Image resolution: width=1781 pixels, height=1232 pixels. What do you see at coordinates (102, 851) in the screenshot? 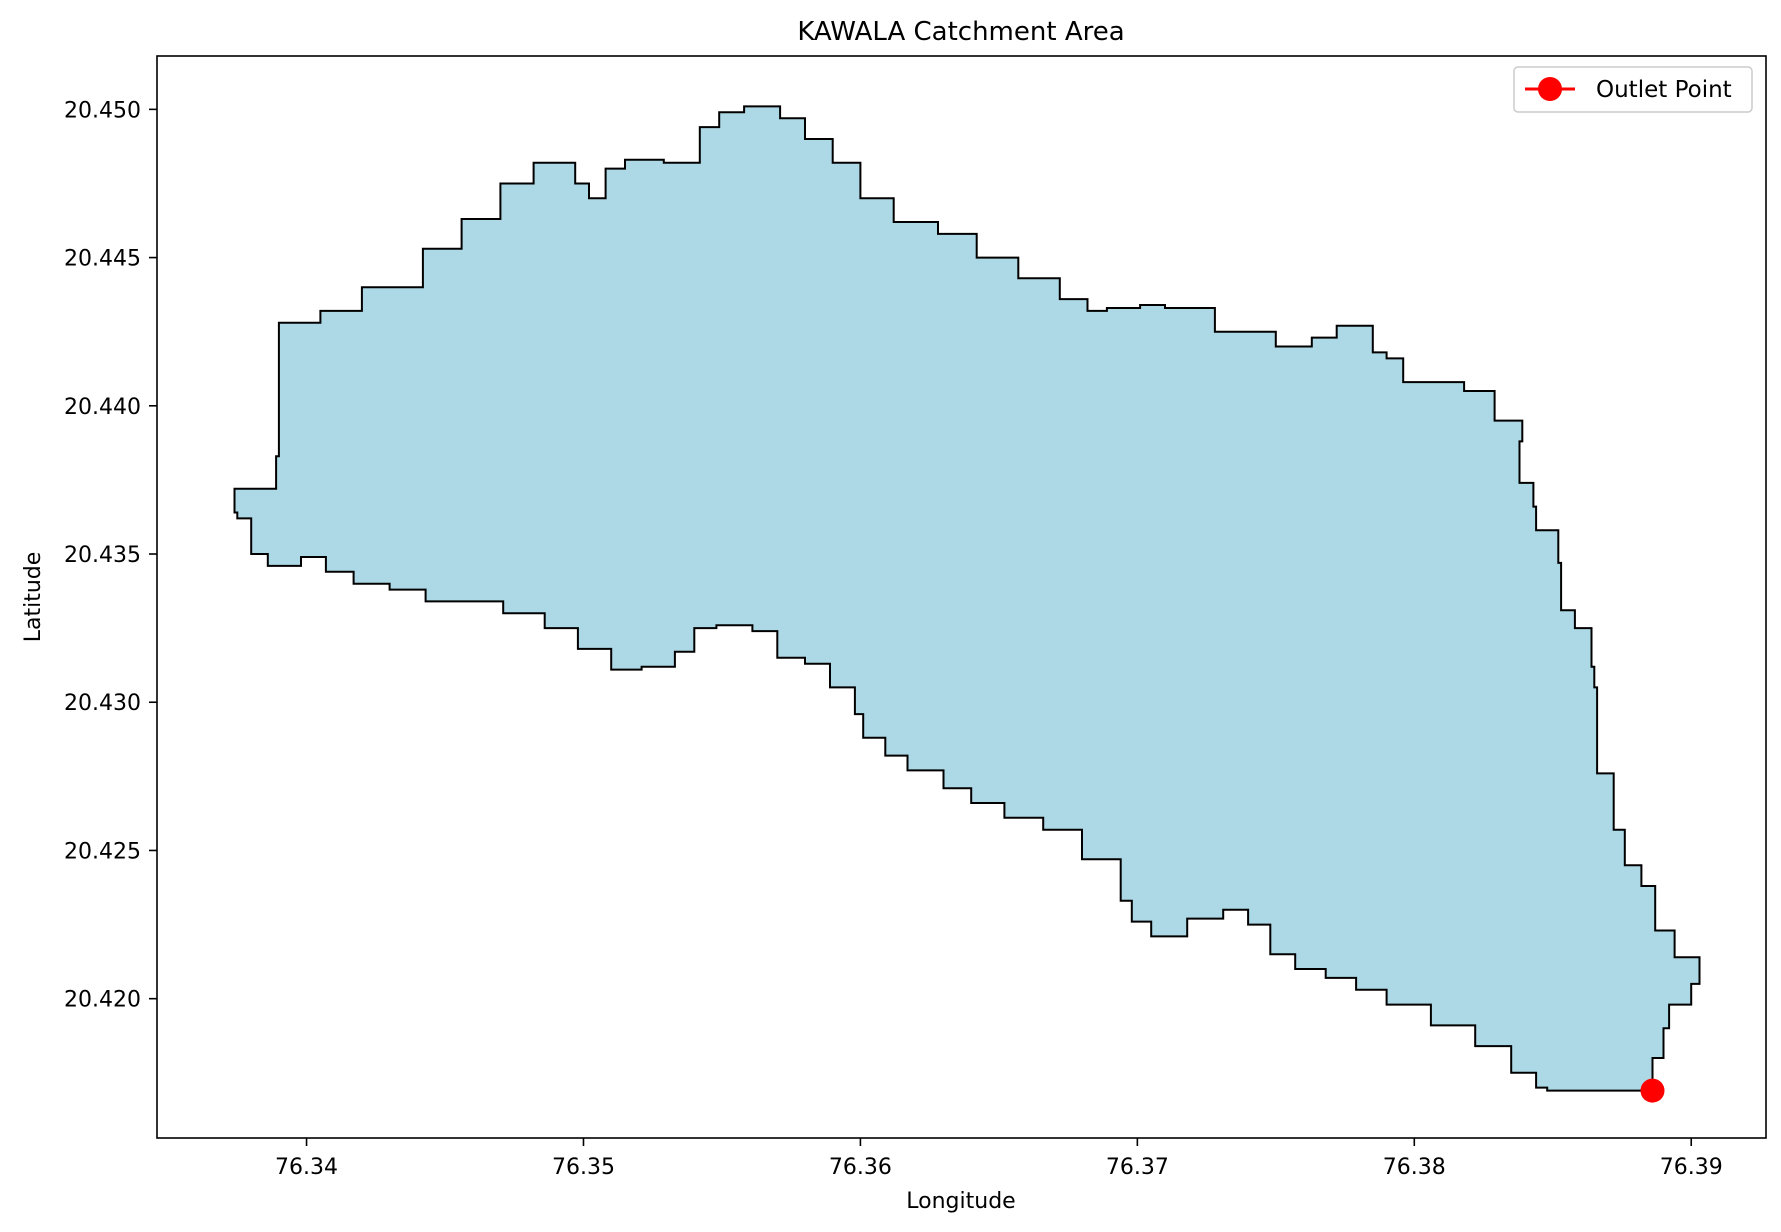
I see `y-tick-label: 20.425` at bounding box center [102, 851].